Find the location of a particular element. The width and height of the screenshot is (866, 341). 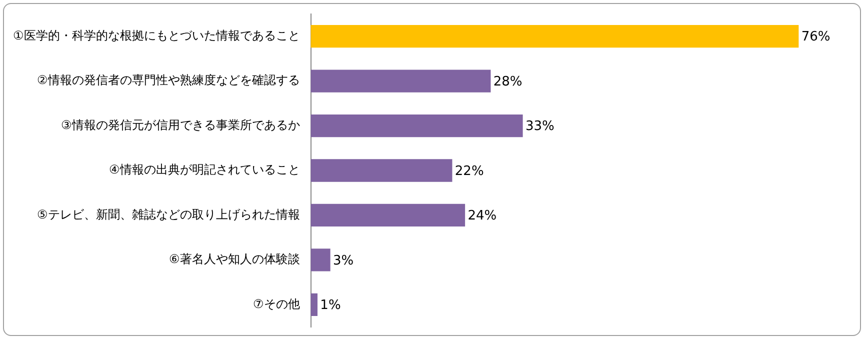

y-tick-label: ⑤テレビ、新聞、雑誌などの取り上げられた情報 is located at coordinates (168, 214).